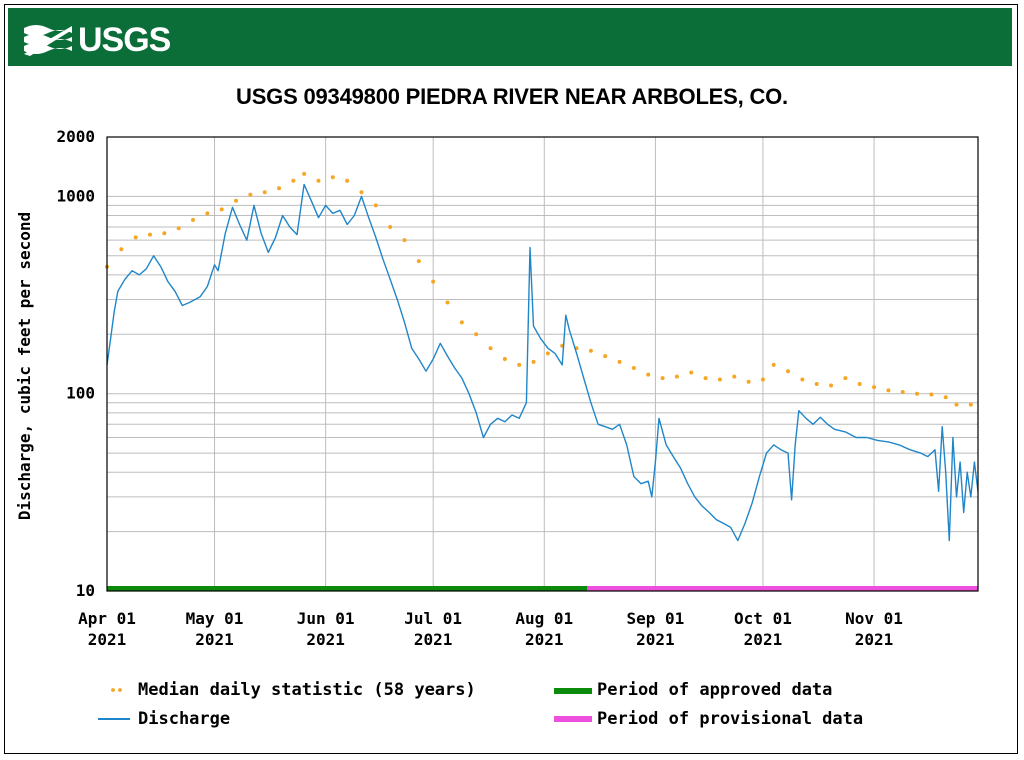 The width and height of the screenshot is (1024, 760). What do you see at coordinates (107, 618) in the screenshot?
I see `x-tick-label: Apr 01` at bounding box center [107, 618].